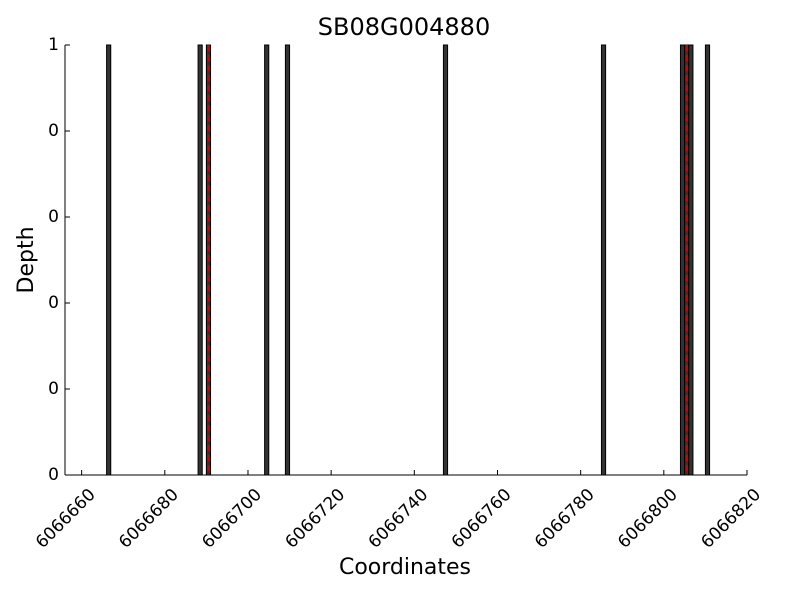  Describe the element at coordinates (404, 27) in the screenshot. I see `chart-title: SB08G004880` at that location.